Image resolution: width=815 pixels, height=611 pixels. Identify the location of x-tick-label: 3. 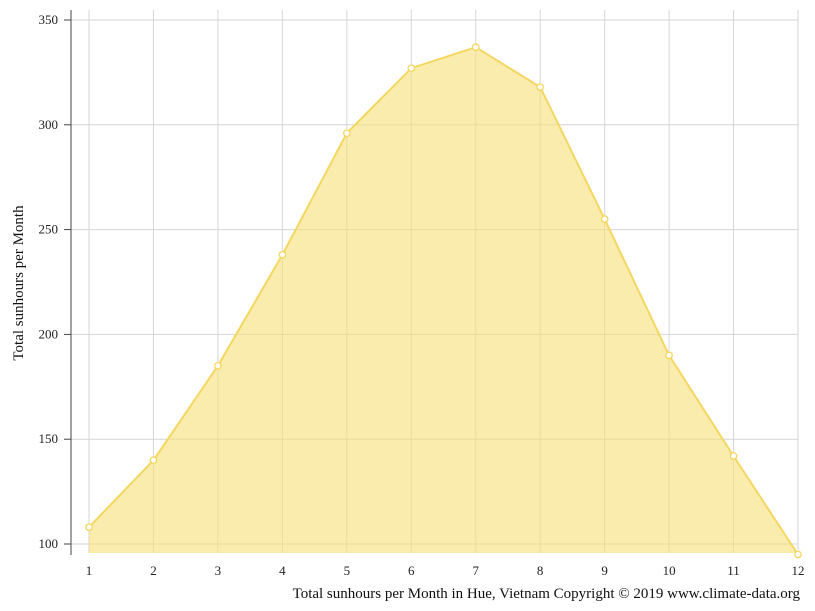
(218, 570).